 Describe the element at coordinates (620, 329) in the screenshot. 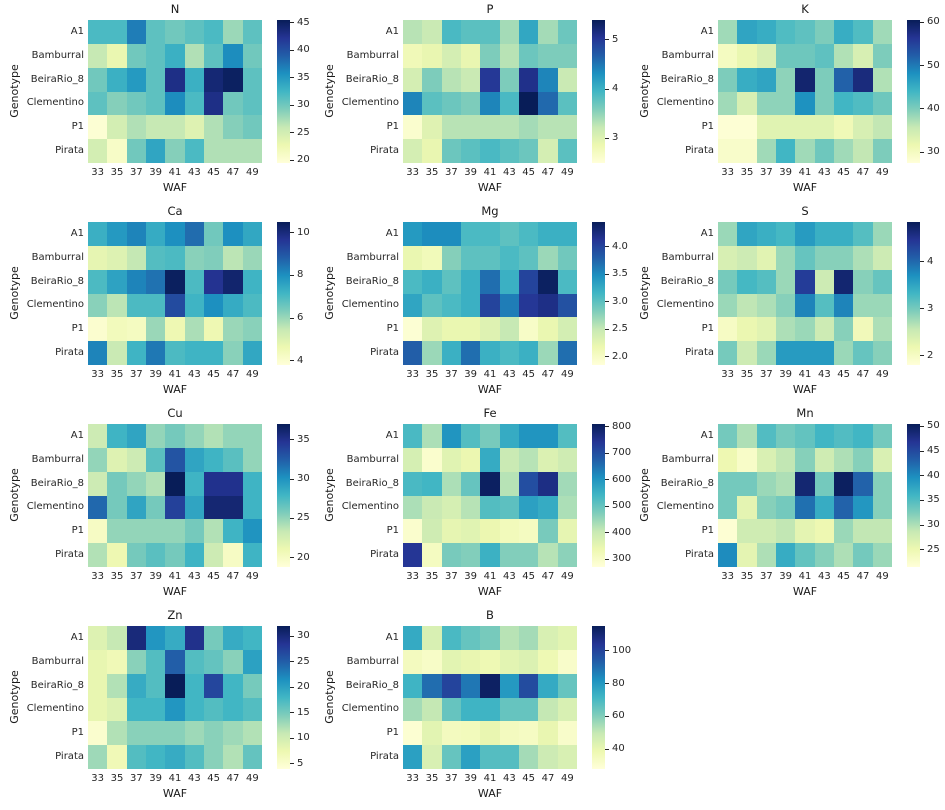

I see `colorbar-tick-label: 2.5` at that location.